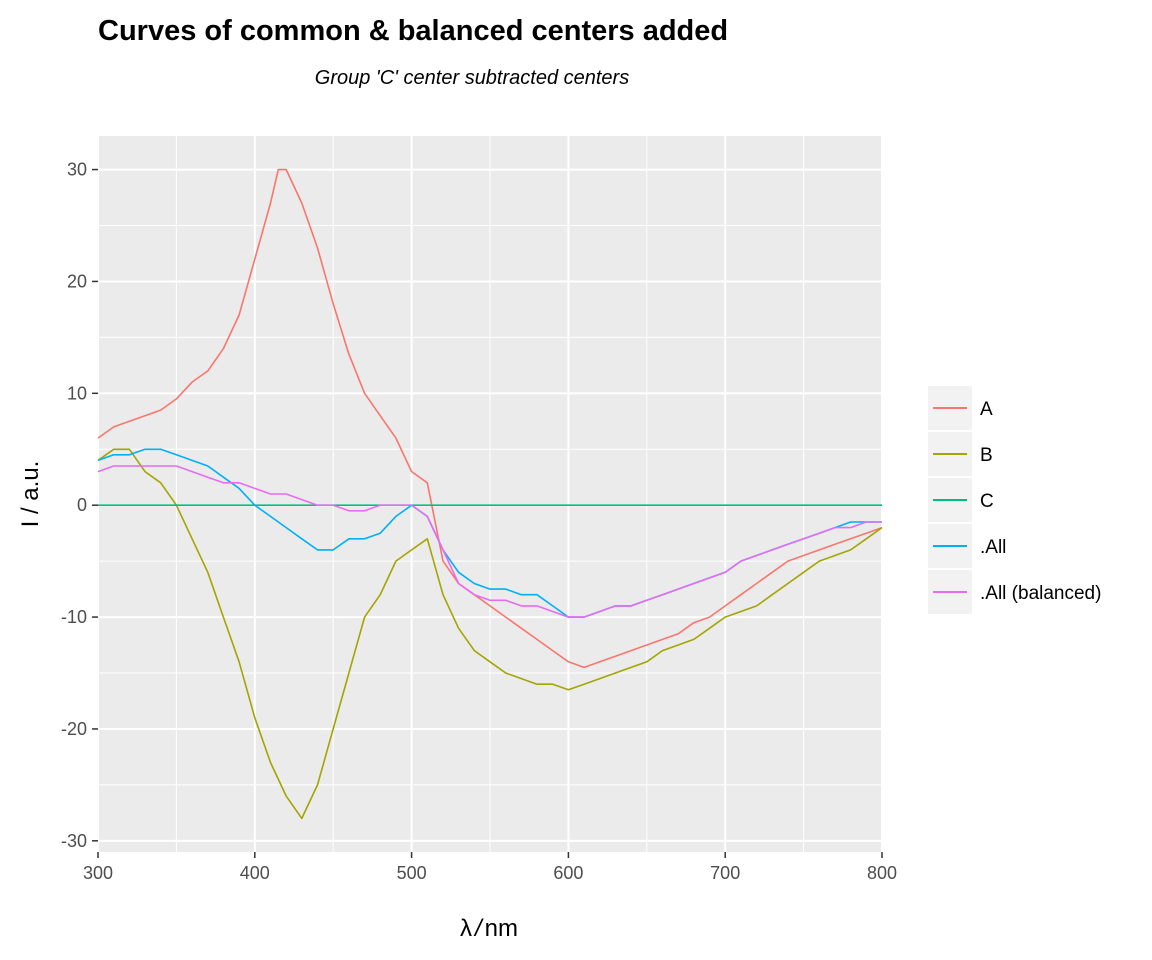 The image size is (1152, 960). Describe the element at coordinates (466, 928) in the screenshot. I see `x-axis-label-symbol: λ` at that location.